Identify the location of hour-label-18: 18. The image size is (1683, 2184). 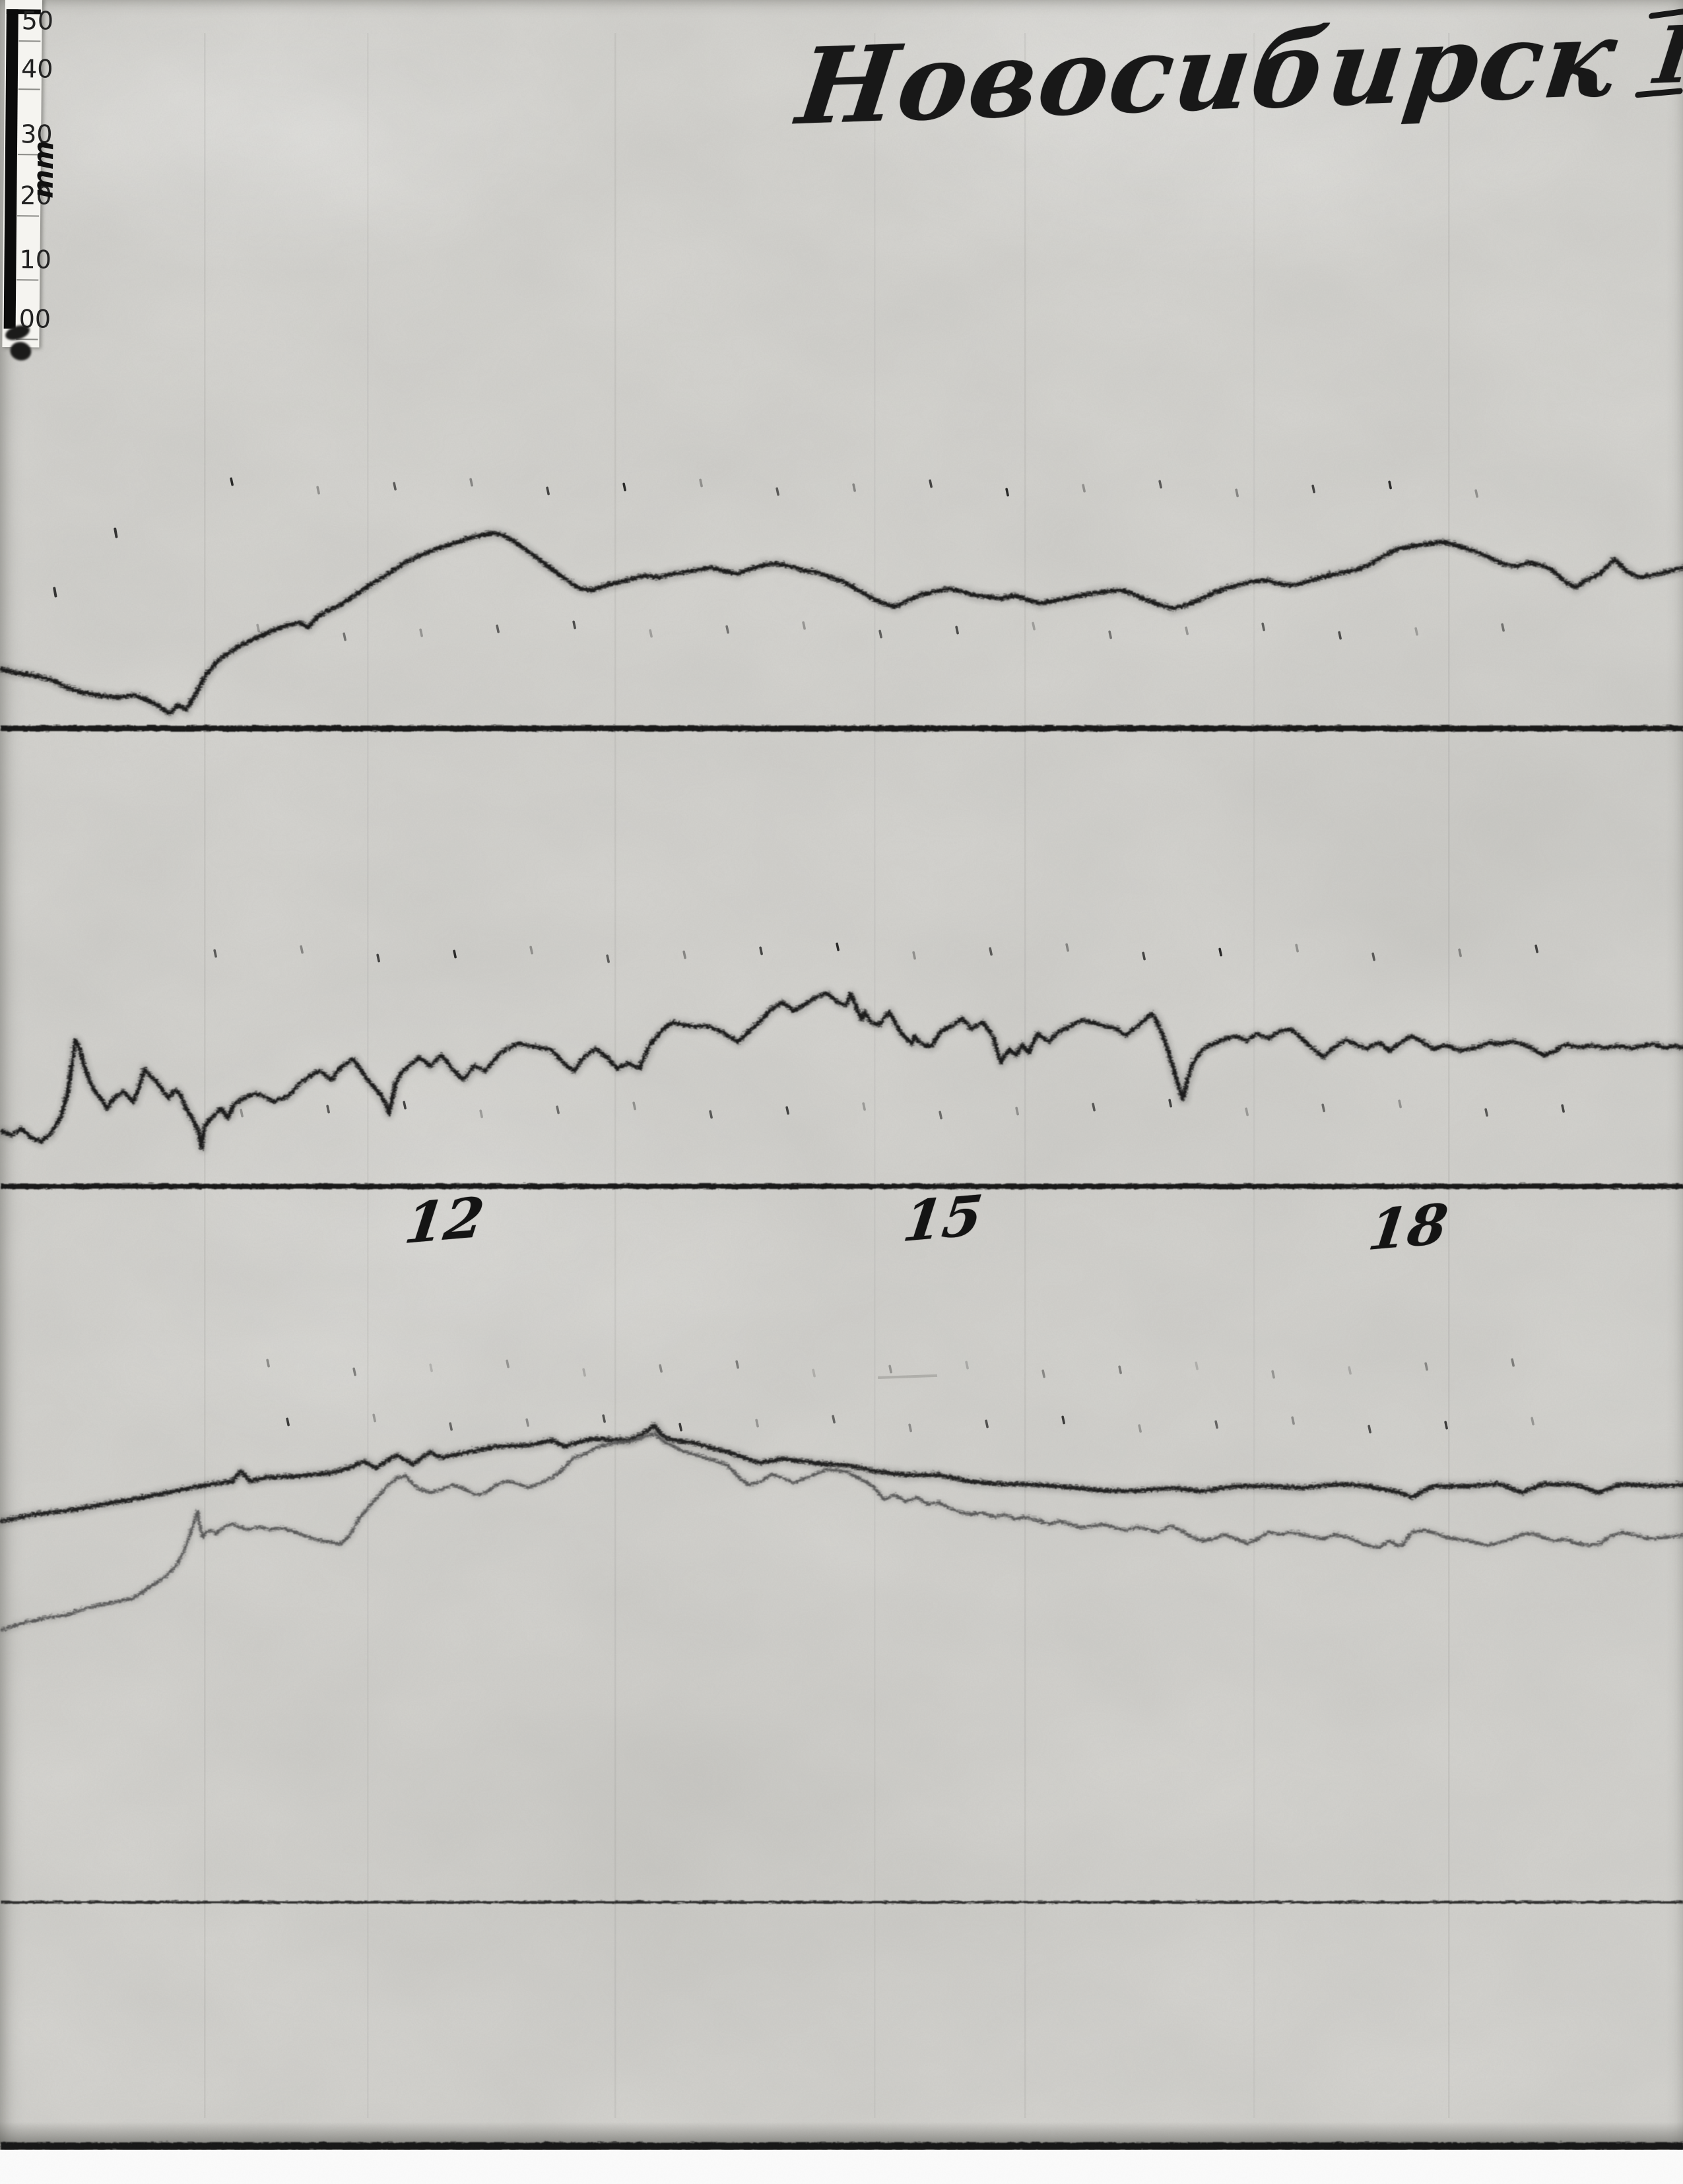
(1407, 1227).